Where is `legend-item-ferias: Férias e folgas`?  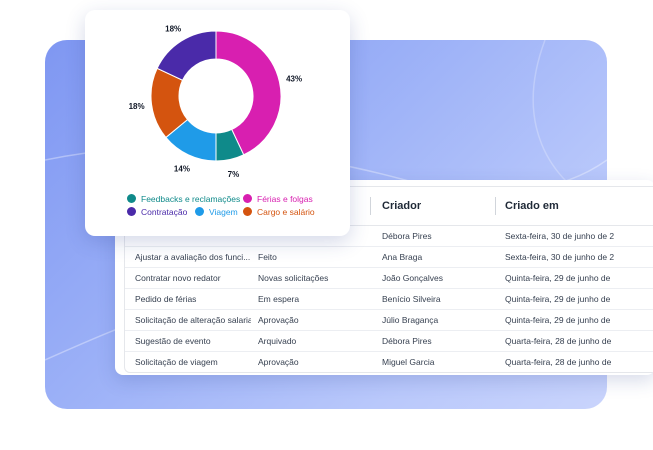 legend-item-ferias: Férias e folgas is located at coordinates (278, 198).